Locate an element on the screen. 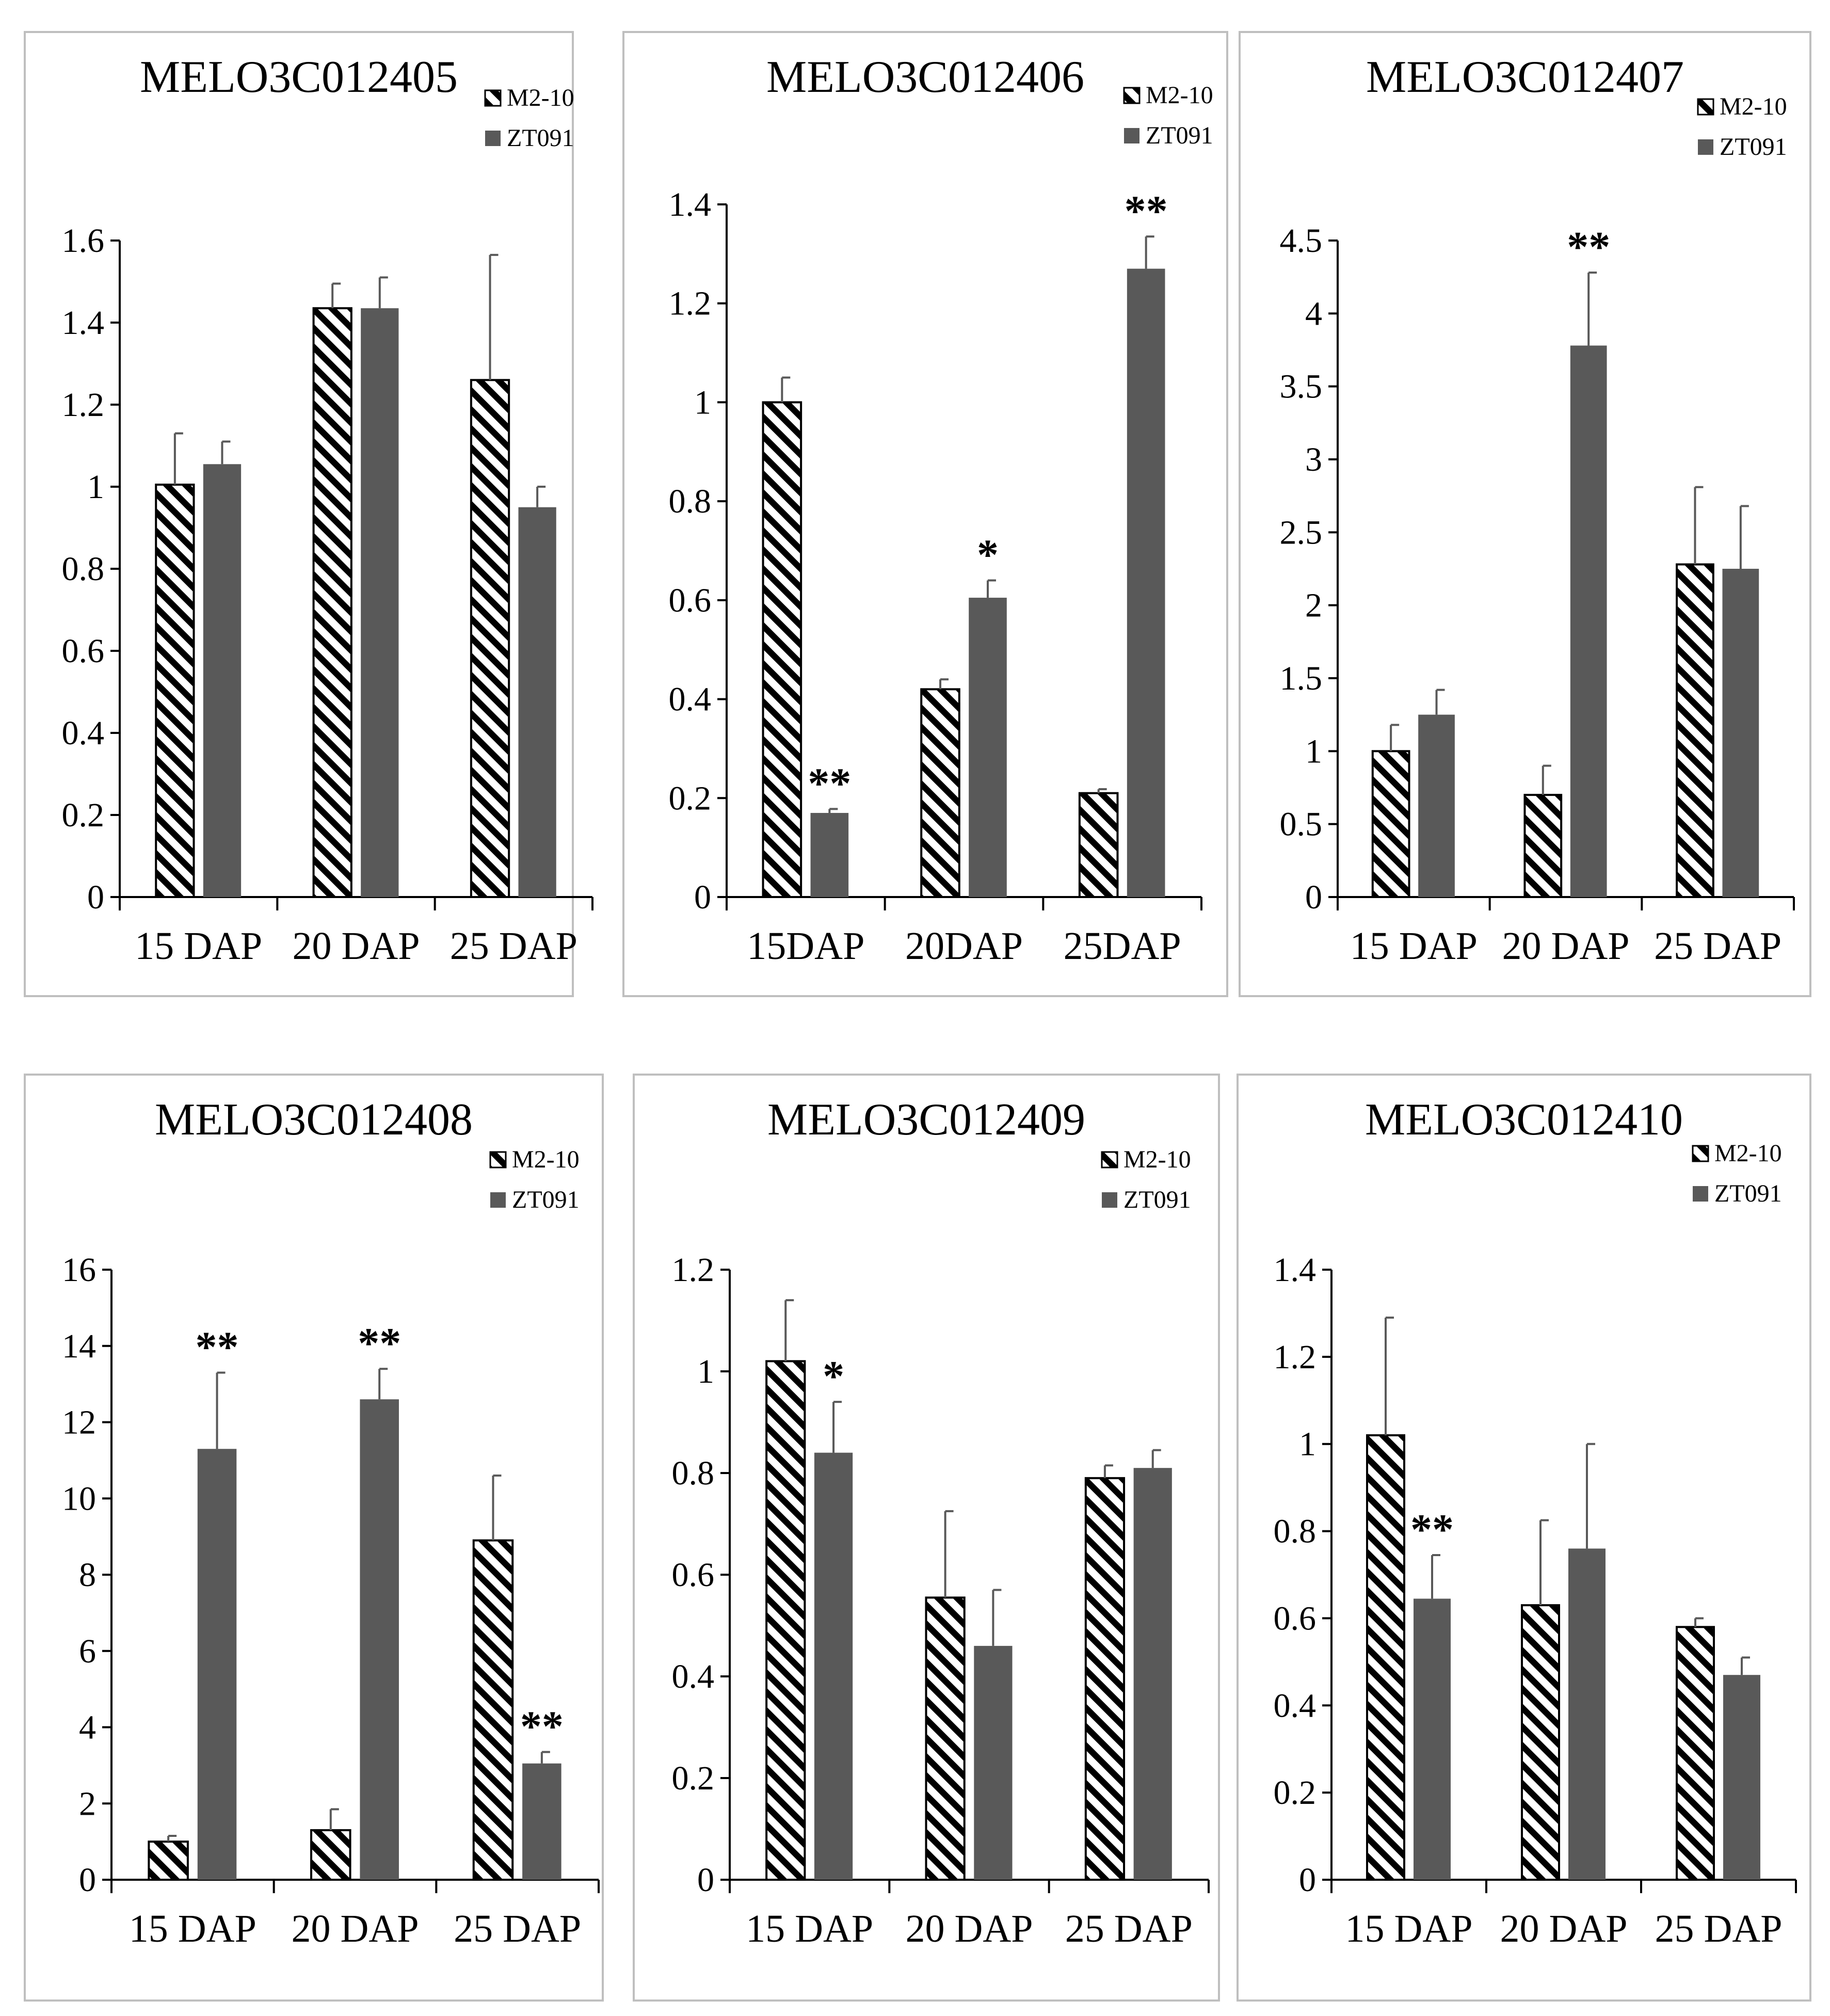 Image resolution: width=1830 pixels, height=2016 pixels. x-tick-label: 15 DAP is located at coordinates (193, 1928).